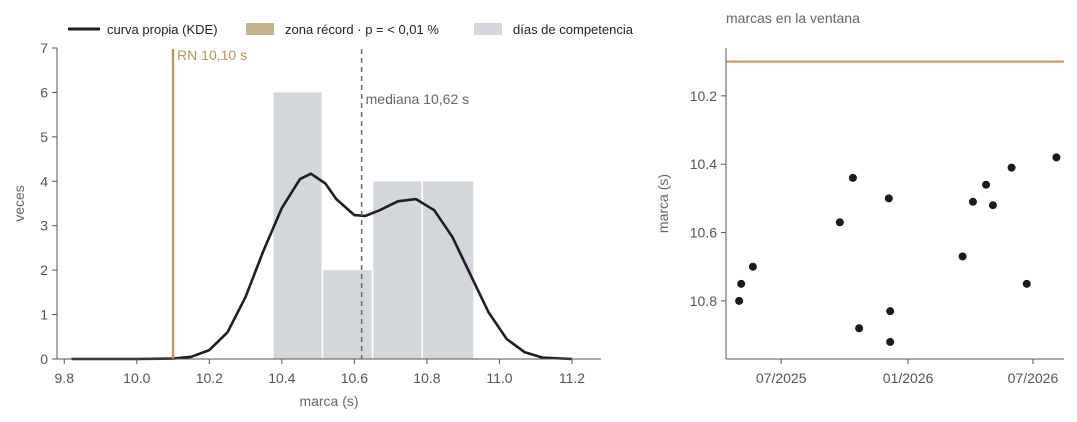  What do you see at coordinates (781, 378) in the screenshot?
I see `x-tick-label: 07/2025` at bounding box center [781, 378].